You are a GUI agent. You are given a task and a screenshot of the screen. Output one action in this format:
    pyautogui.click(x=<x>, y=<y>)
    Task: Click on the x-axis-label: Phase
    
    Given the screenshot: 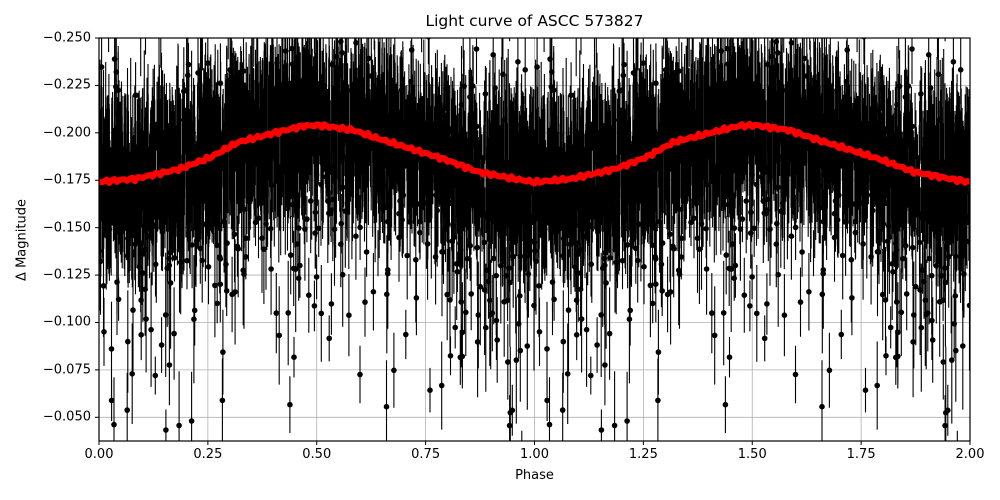 What is the action you would take?
    pyautogui.click(x=534, y=475)
    